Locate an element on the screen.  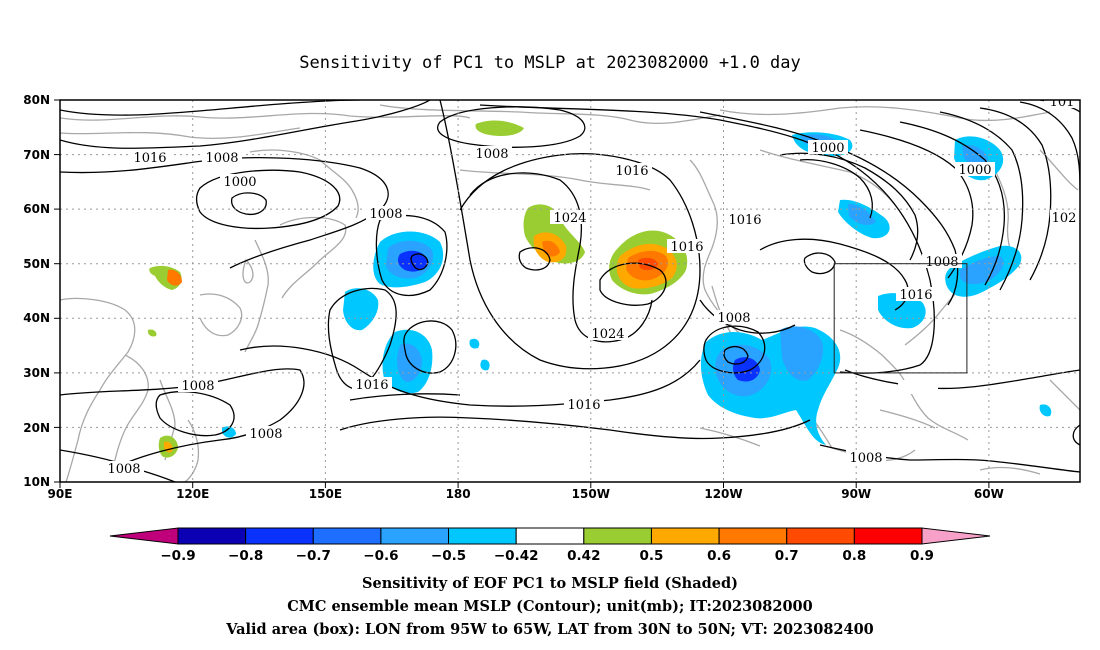
lat-label-30n: 30N is located at coordinates (36, 373).